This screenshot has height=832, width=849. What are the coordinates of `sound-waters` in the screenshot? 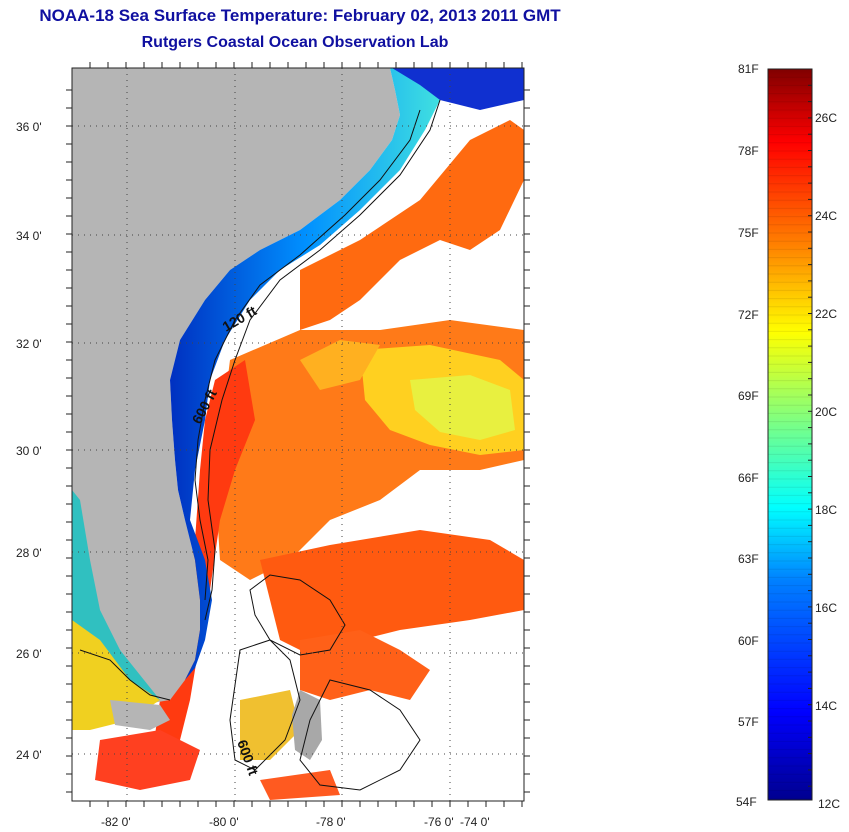 It's located at (458, 89).